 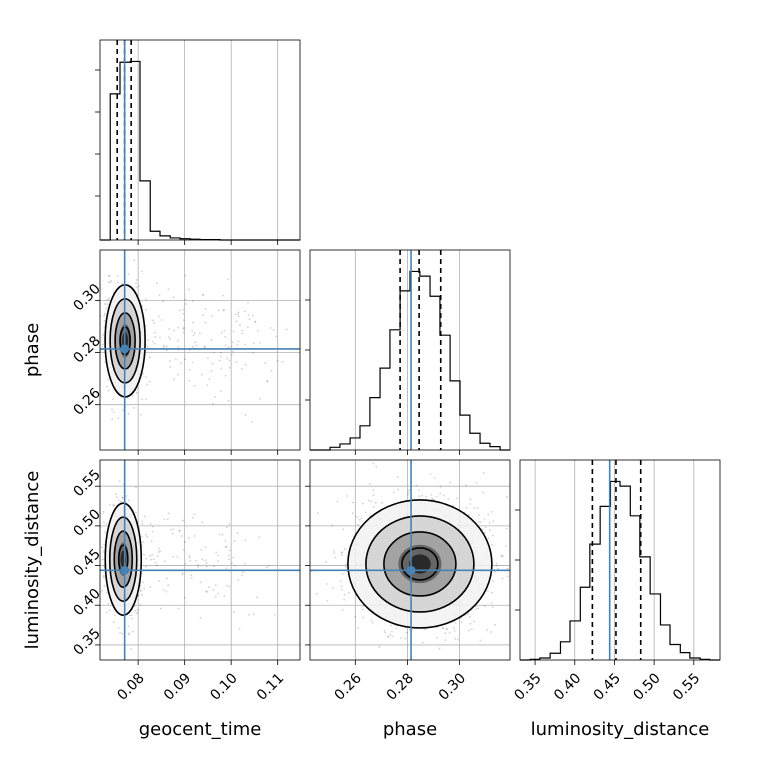 What do you see at coordinates (198, 142) in the screenshot?
I see `histogram-panel-geocent-time` at bounding box center [198, 142].